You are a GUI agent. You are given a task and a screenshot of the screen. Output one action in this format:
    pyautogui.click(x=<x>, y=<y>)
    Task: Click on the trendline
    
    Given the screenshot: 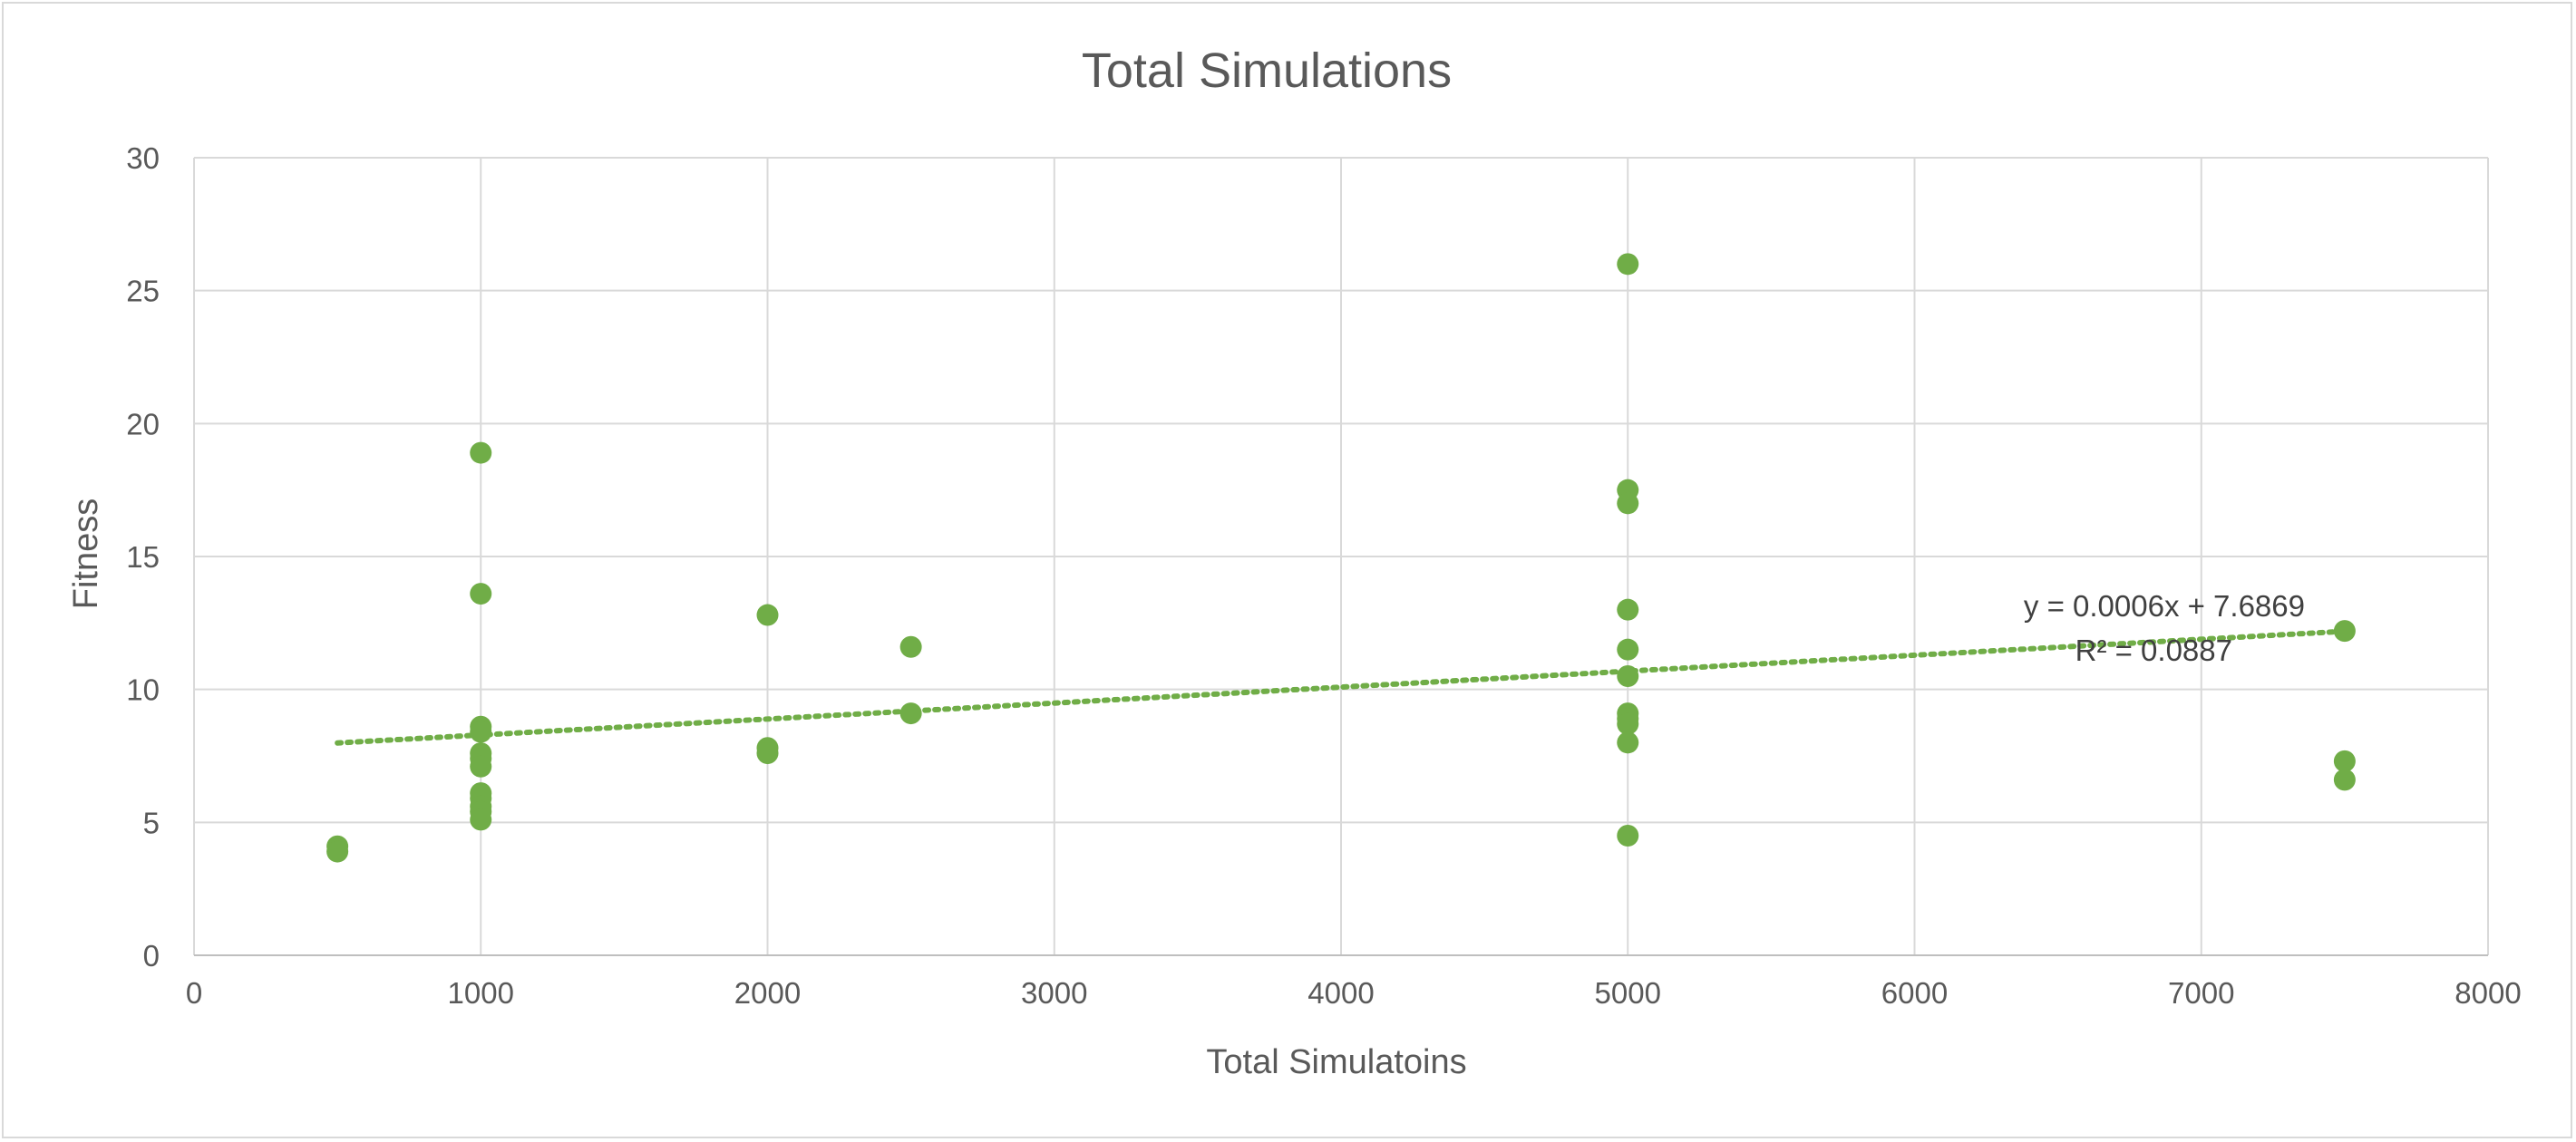 What is the action you would take?
    pyautogui.click(x=1341, y=687)
    